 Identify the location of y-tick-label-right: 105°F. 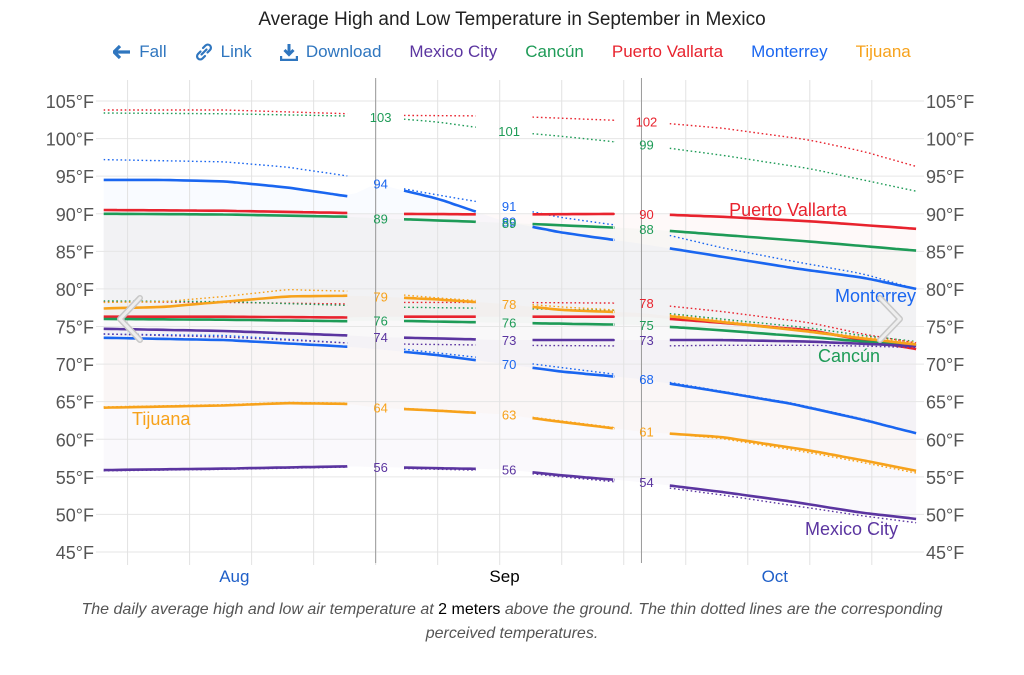
(950, 102).